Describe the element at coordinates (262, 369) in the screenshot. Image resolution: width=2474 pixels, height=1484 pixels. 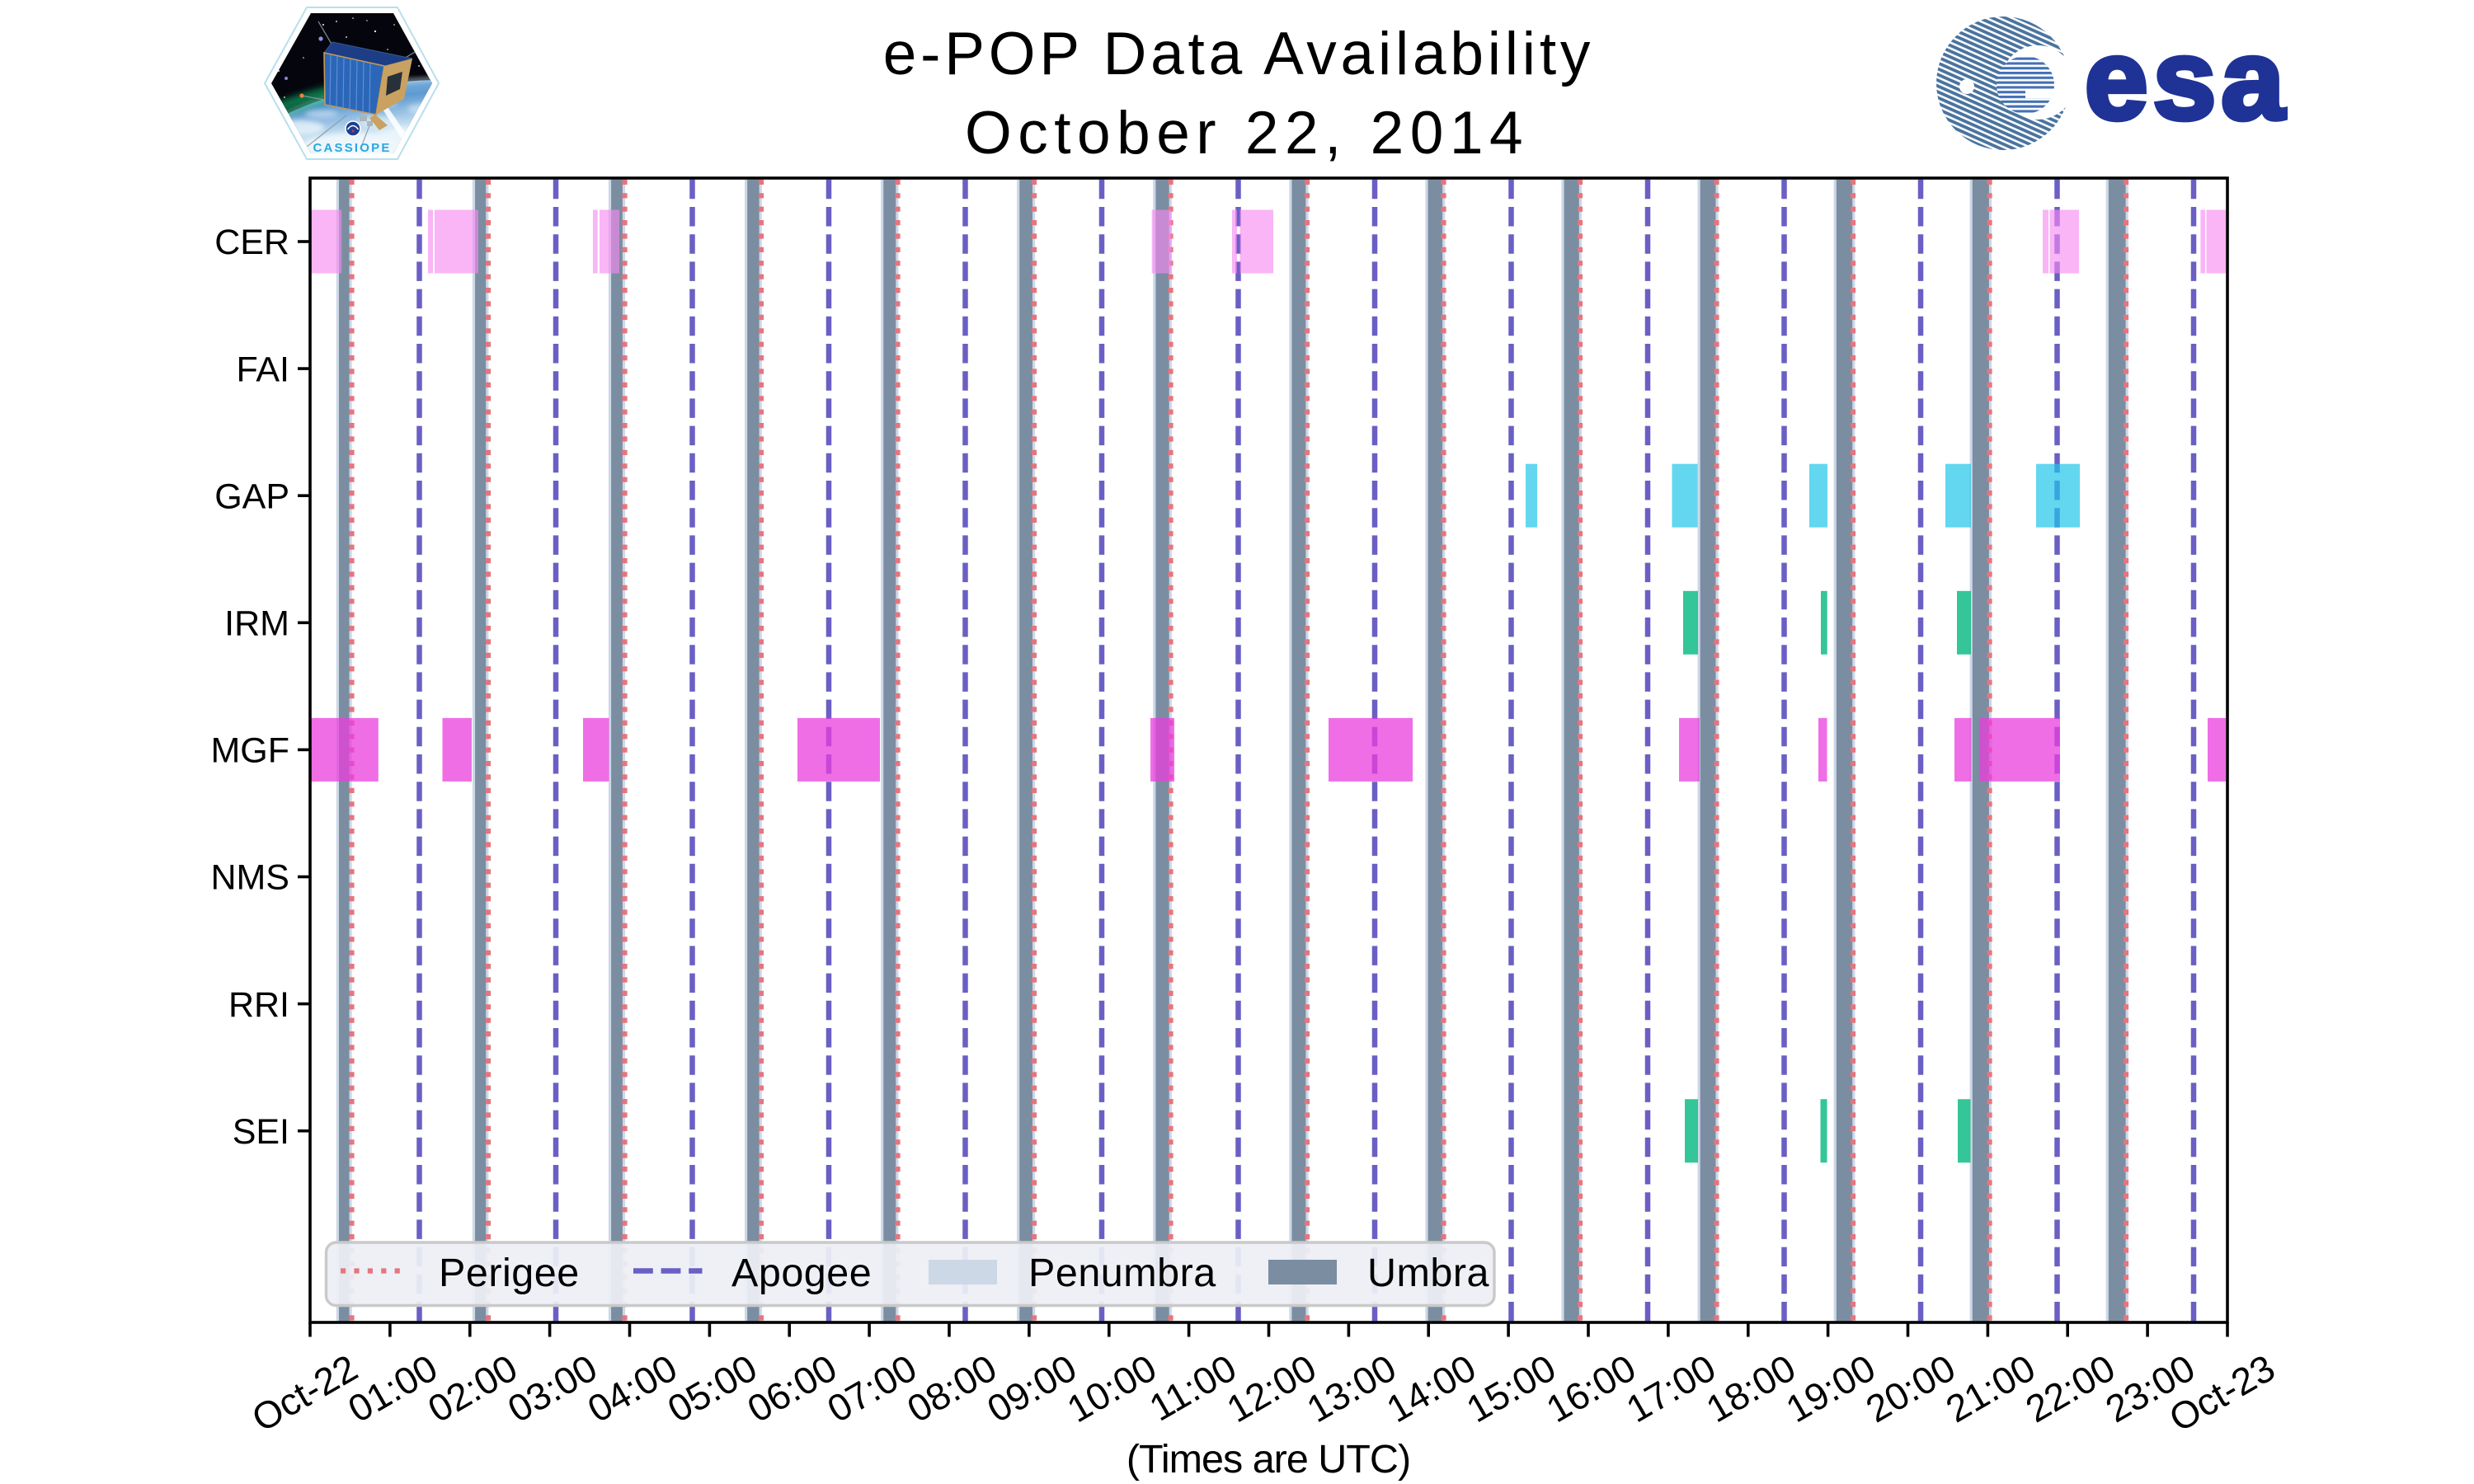
I see `svg-text: FAI` at that location.